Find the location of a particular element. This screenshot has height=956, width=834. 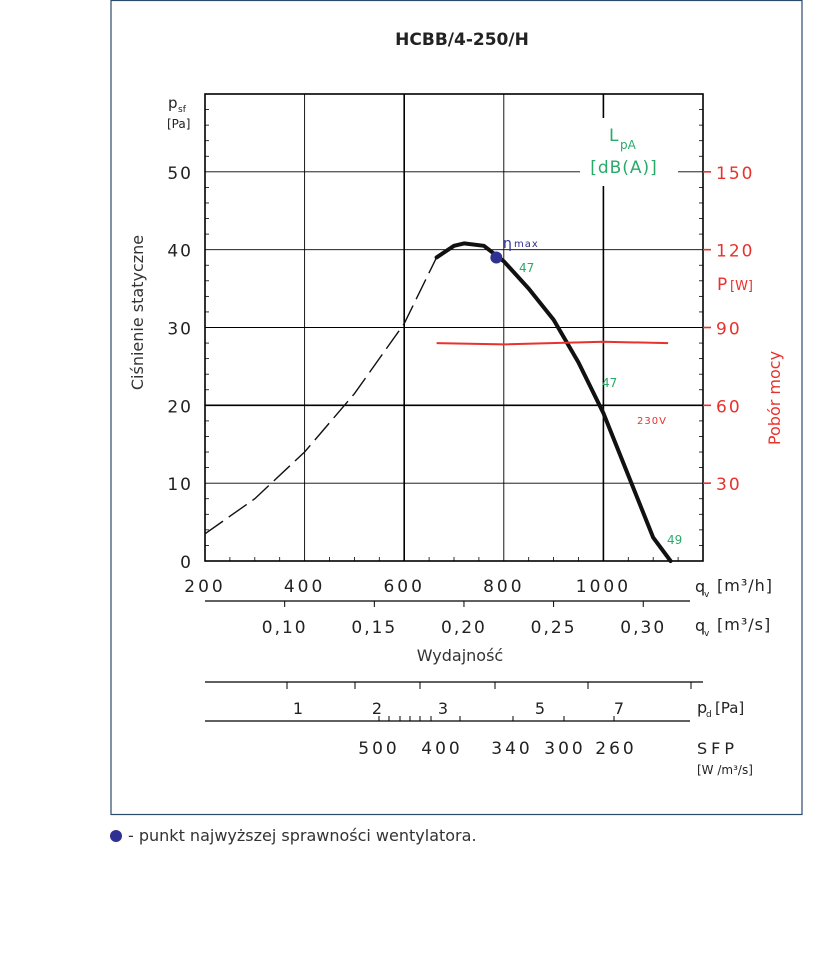

noise-unit: [dB(A)] is located at coordinates (624, 168).